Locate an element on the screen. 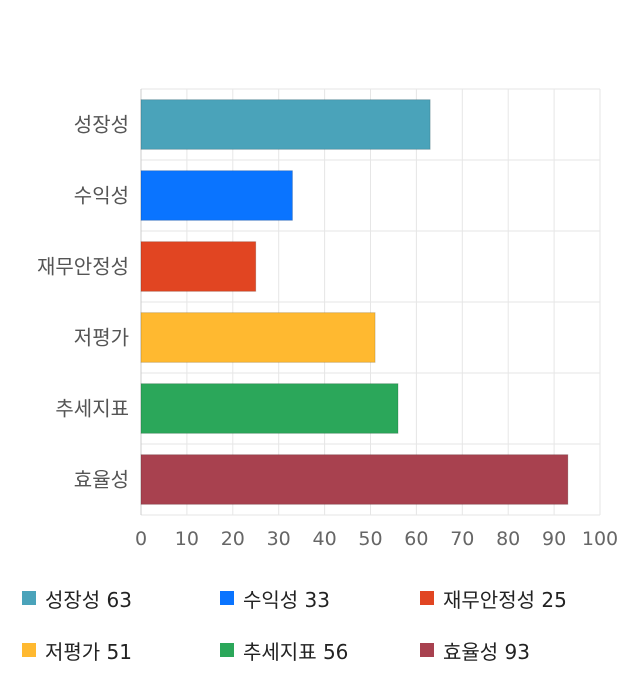 The width and height of the screenshot is (640, 700). category-label: 추세지표 is located at coordinates (92, 409).